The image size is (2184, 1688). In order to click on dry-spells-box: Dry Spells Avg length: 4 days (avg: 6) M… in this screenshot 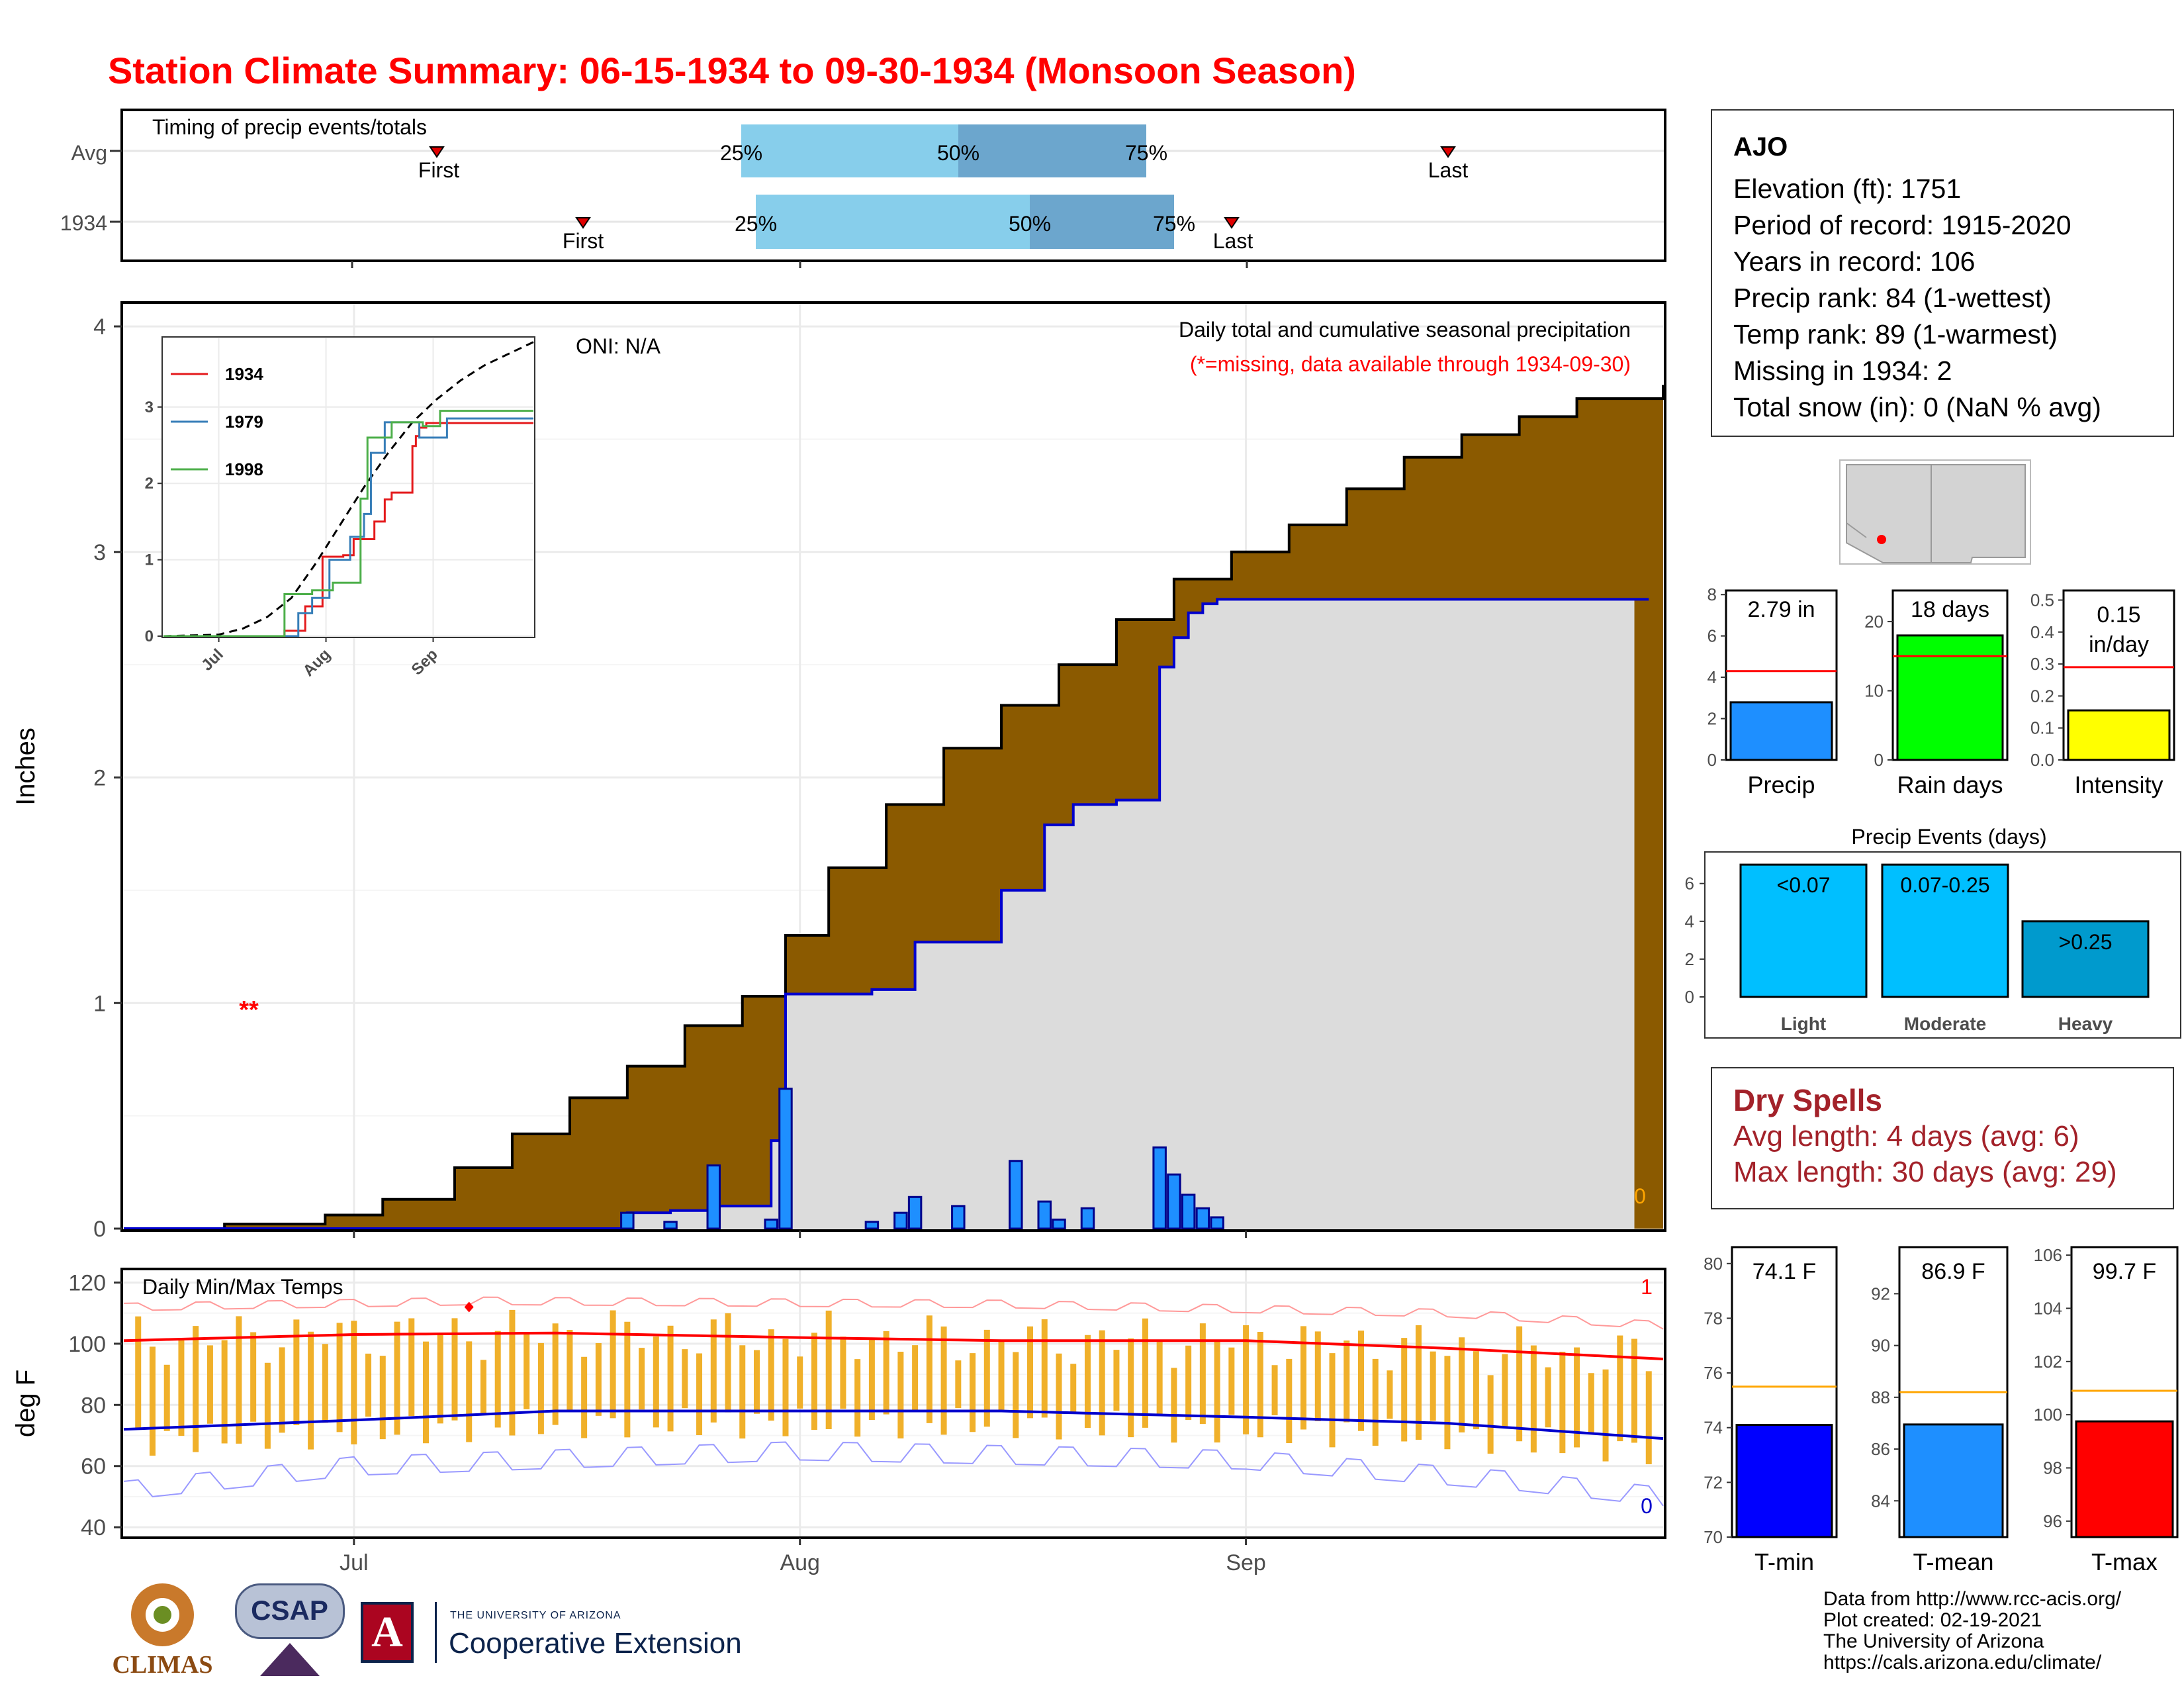, I will do `click(1942, 1138)`.